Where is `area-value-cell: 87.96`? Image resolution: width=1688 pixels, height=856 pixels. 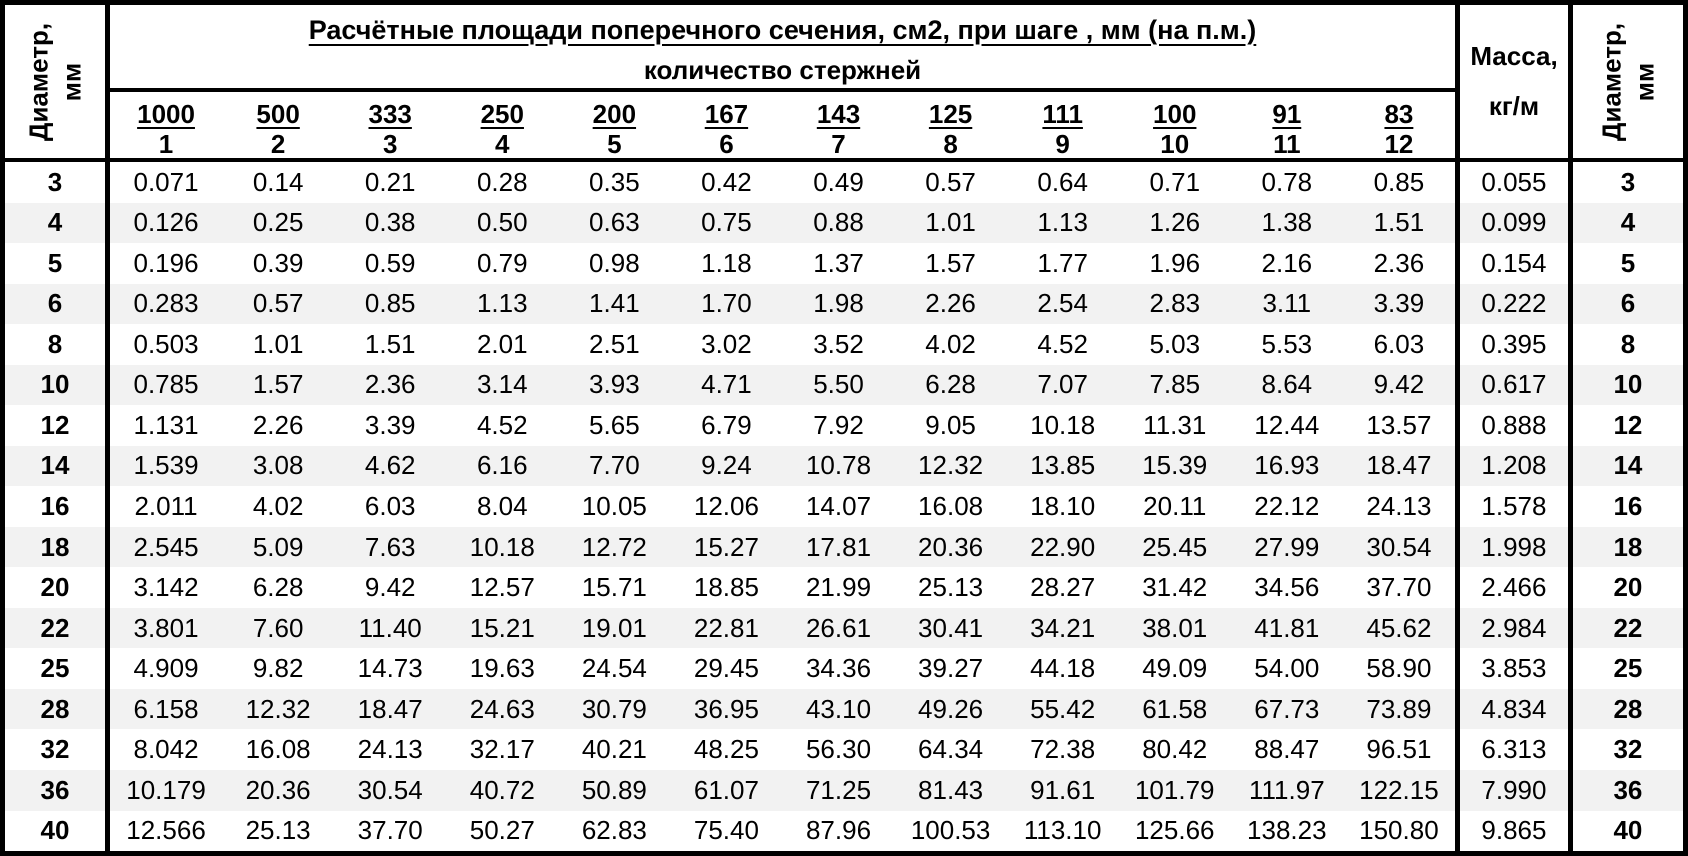 area-value-cell: 87.96 is located at coordinates (838, 830).